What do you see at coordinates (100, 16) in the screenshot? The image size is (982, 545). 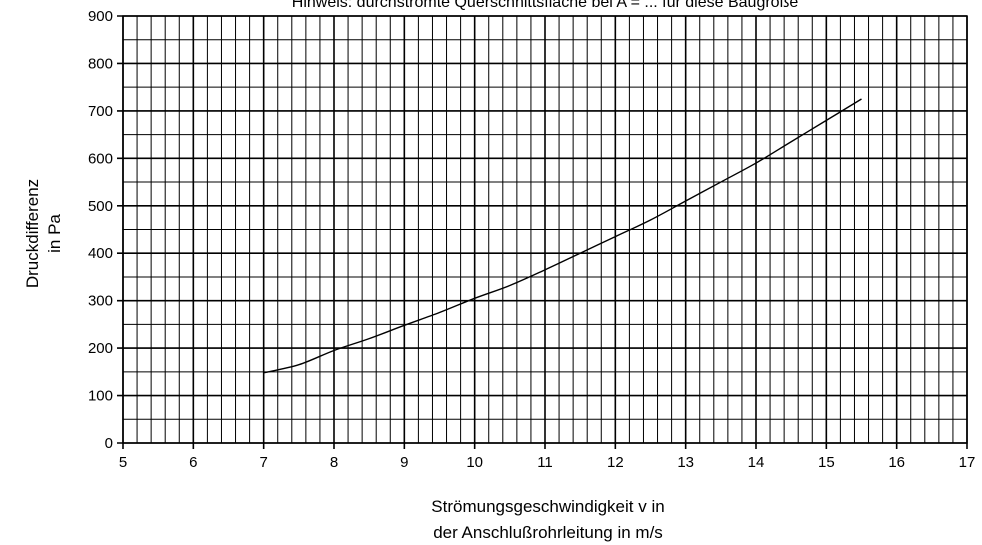 I see `y-tick-label: 900` at bounding box center [100, 16].